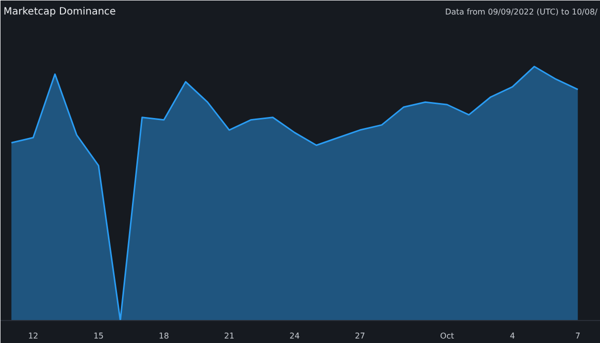 This screenshot has width=600, height=343. Describe the element at coordinates (521, 12) in the screenshot. I see `chart-subtitle: Data from 09/09/2022 (UTC) to 10/08/` at that location.